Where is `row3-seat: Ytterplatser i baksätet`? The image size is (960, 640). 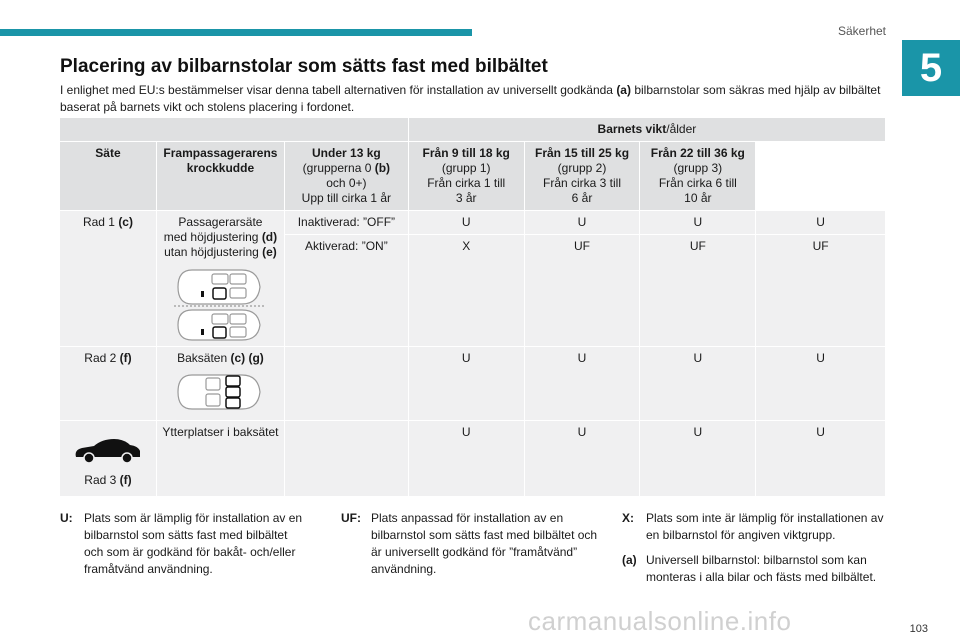
row3-seat: Ytterplatser i baksätet is located at coordinates (220, 458).